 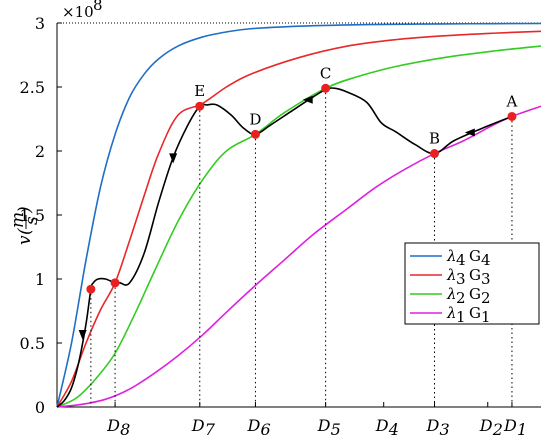 I want to click on legend-lambda-sub: 4, so click(x=461, y=260).